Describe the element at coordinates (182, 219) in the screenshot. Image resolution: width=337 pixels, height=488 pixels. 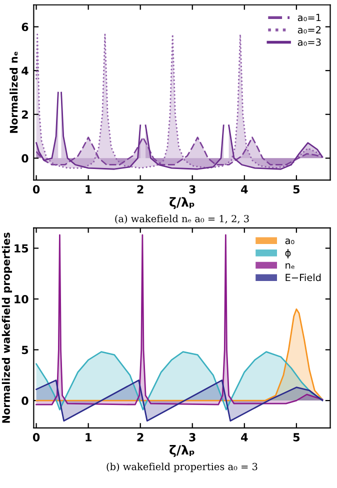
I see `text: (a) wakefield nₑ a₀ = 1, 2, 3` at that location.